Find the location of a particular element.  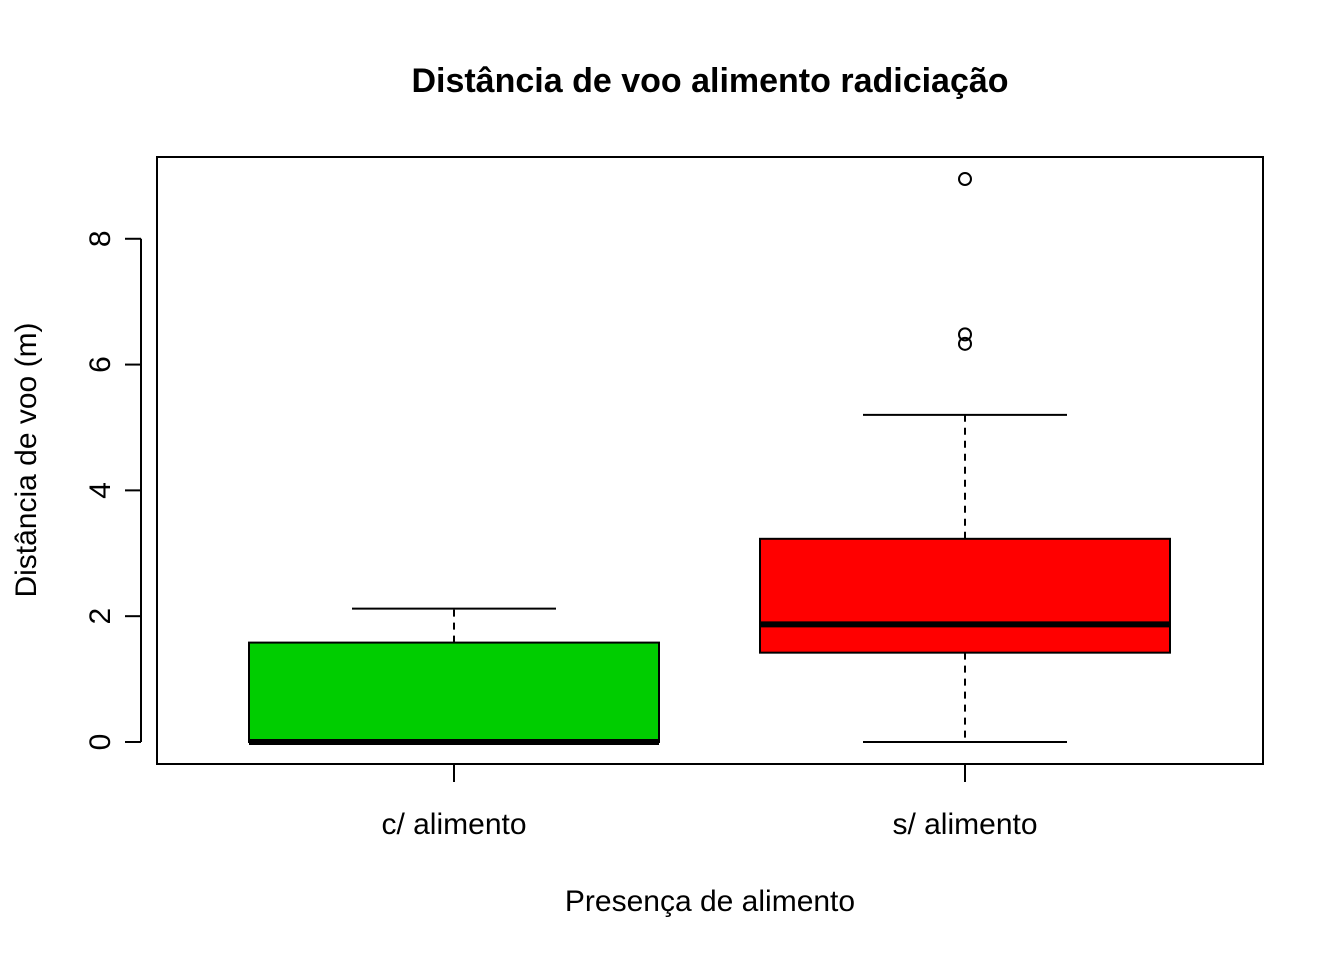

x-tick-label: s/ alimento is located at coordinates (964, 824).